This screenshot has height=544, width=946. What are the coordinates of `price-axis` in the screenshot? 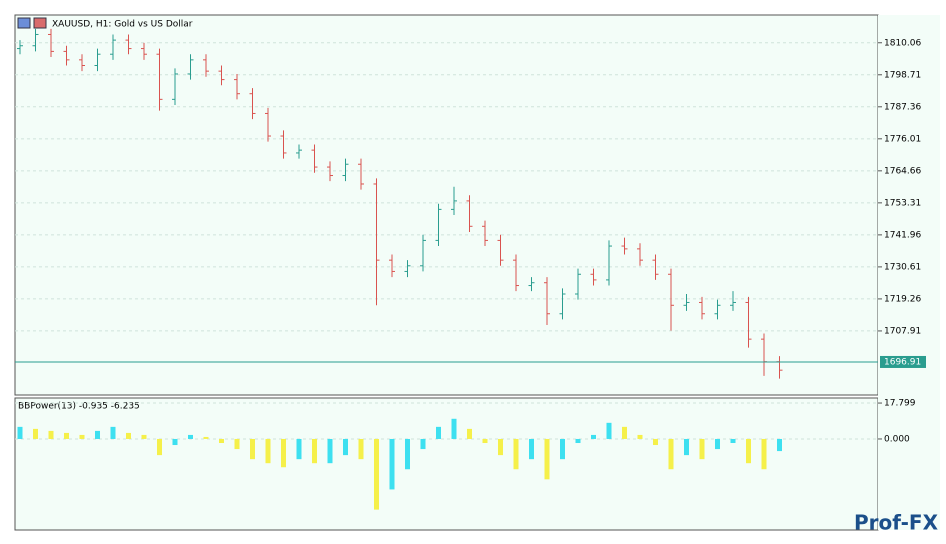 It's located at (909, 272).